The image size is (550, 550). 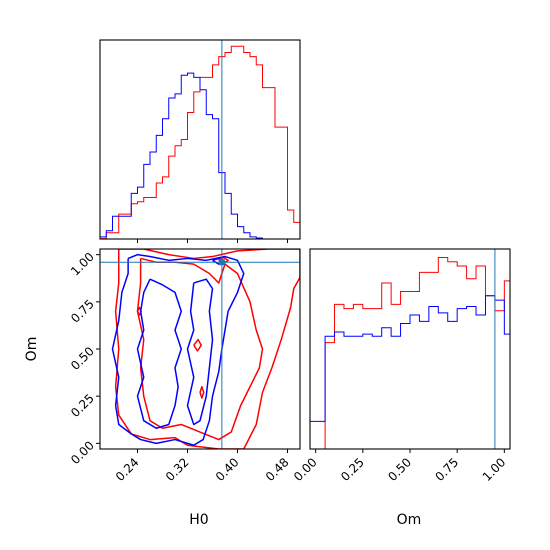 I want to click on contour-panel-y-tick-label: 0.25, so click(x=82, y=405).